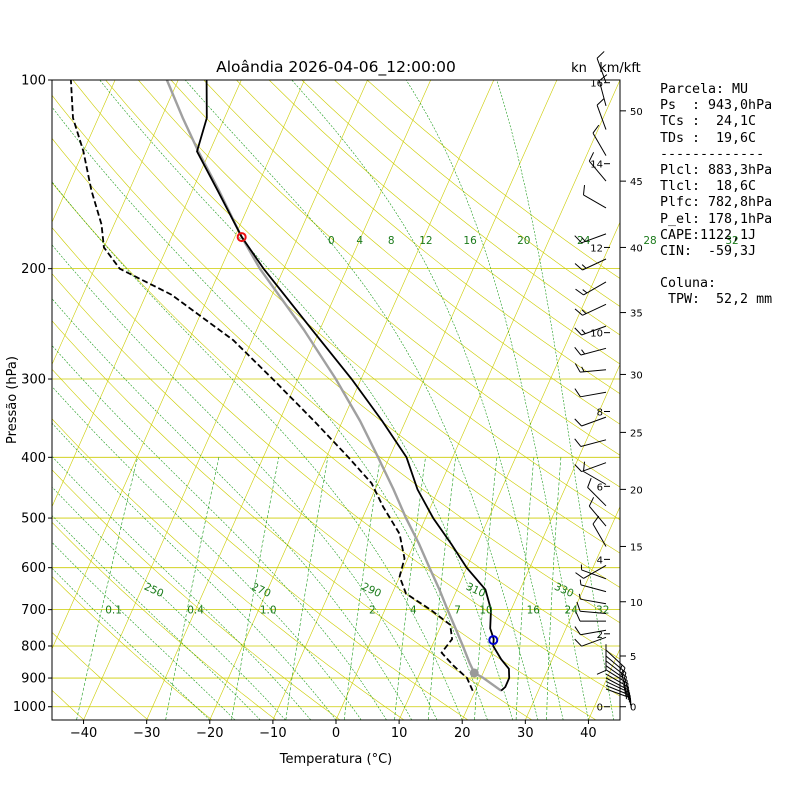 Image resolution: width=800 pixels, height=804 pixels. What do you see at coordinates (534, 611) in the screenshot?
I see `mixing-ratio-label-text: 16` at bounding box center [534, 611].